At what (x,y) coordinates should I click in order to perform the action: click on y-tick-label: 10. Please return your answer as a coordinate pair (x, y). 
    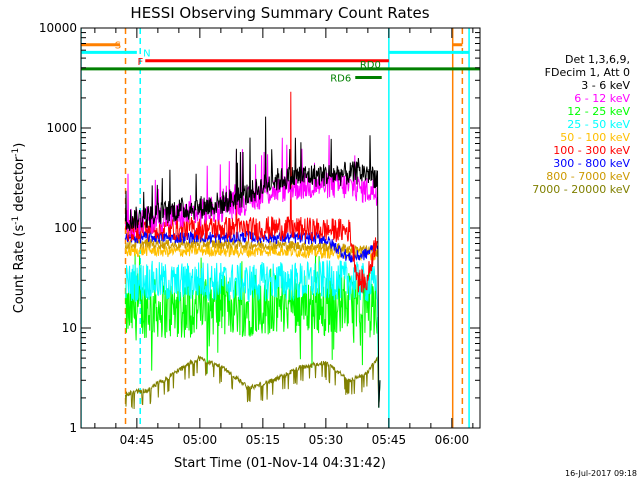
    Looking at the image, I should click on (69, 328).